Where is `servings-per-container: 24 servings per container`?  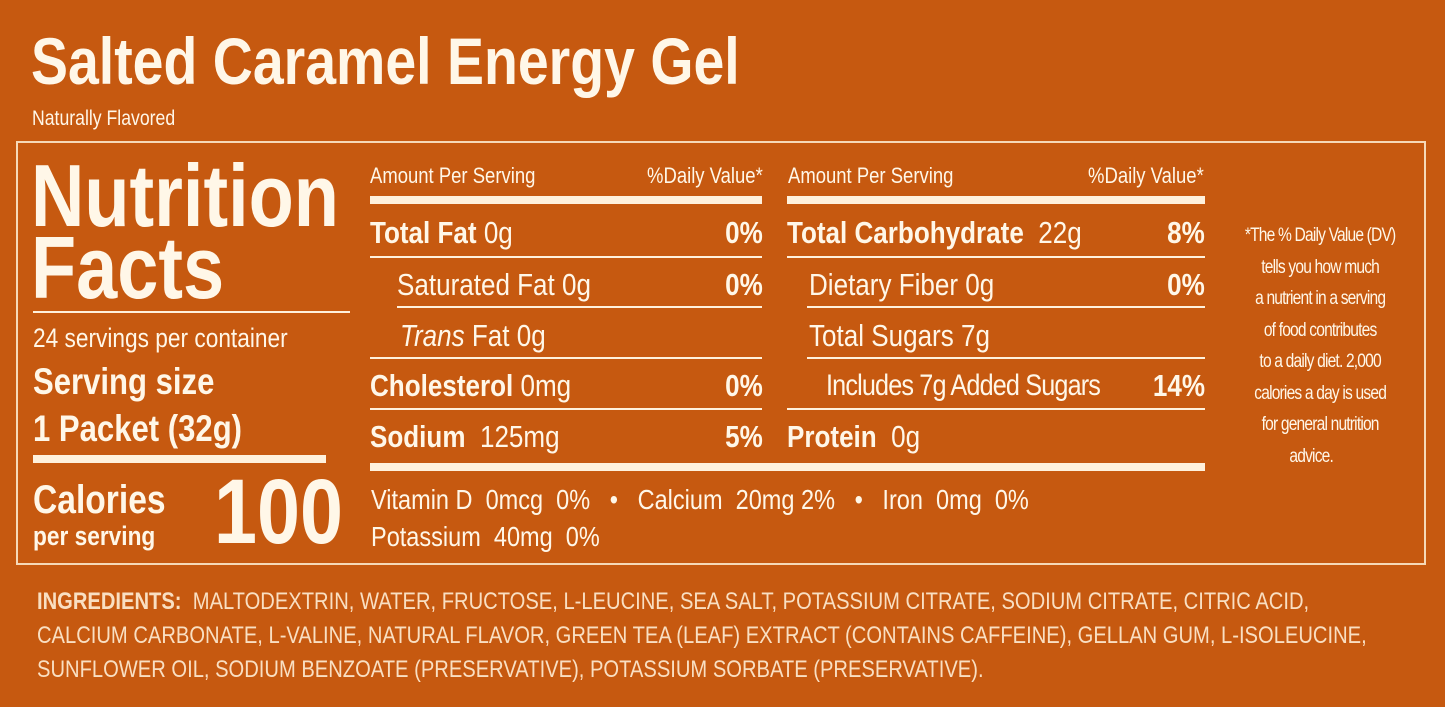 servings-per-container: 24 servings per container is located at coordinates (160, 338).